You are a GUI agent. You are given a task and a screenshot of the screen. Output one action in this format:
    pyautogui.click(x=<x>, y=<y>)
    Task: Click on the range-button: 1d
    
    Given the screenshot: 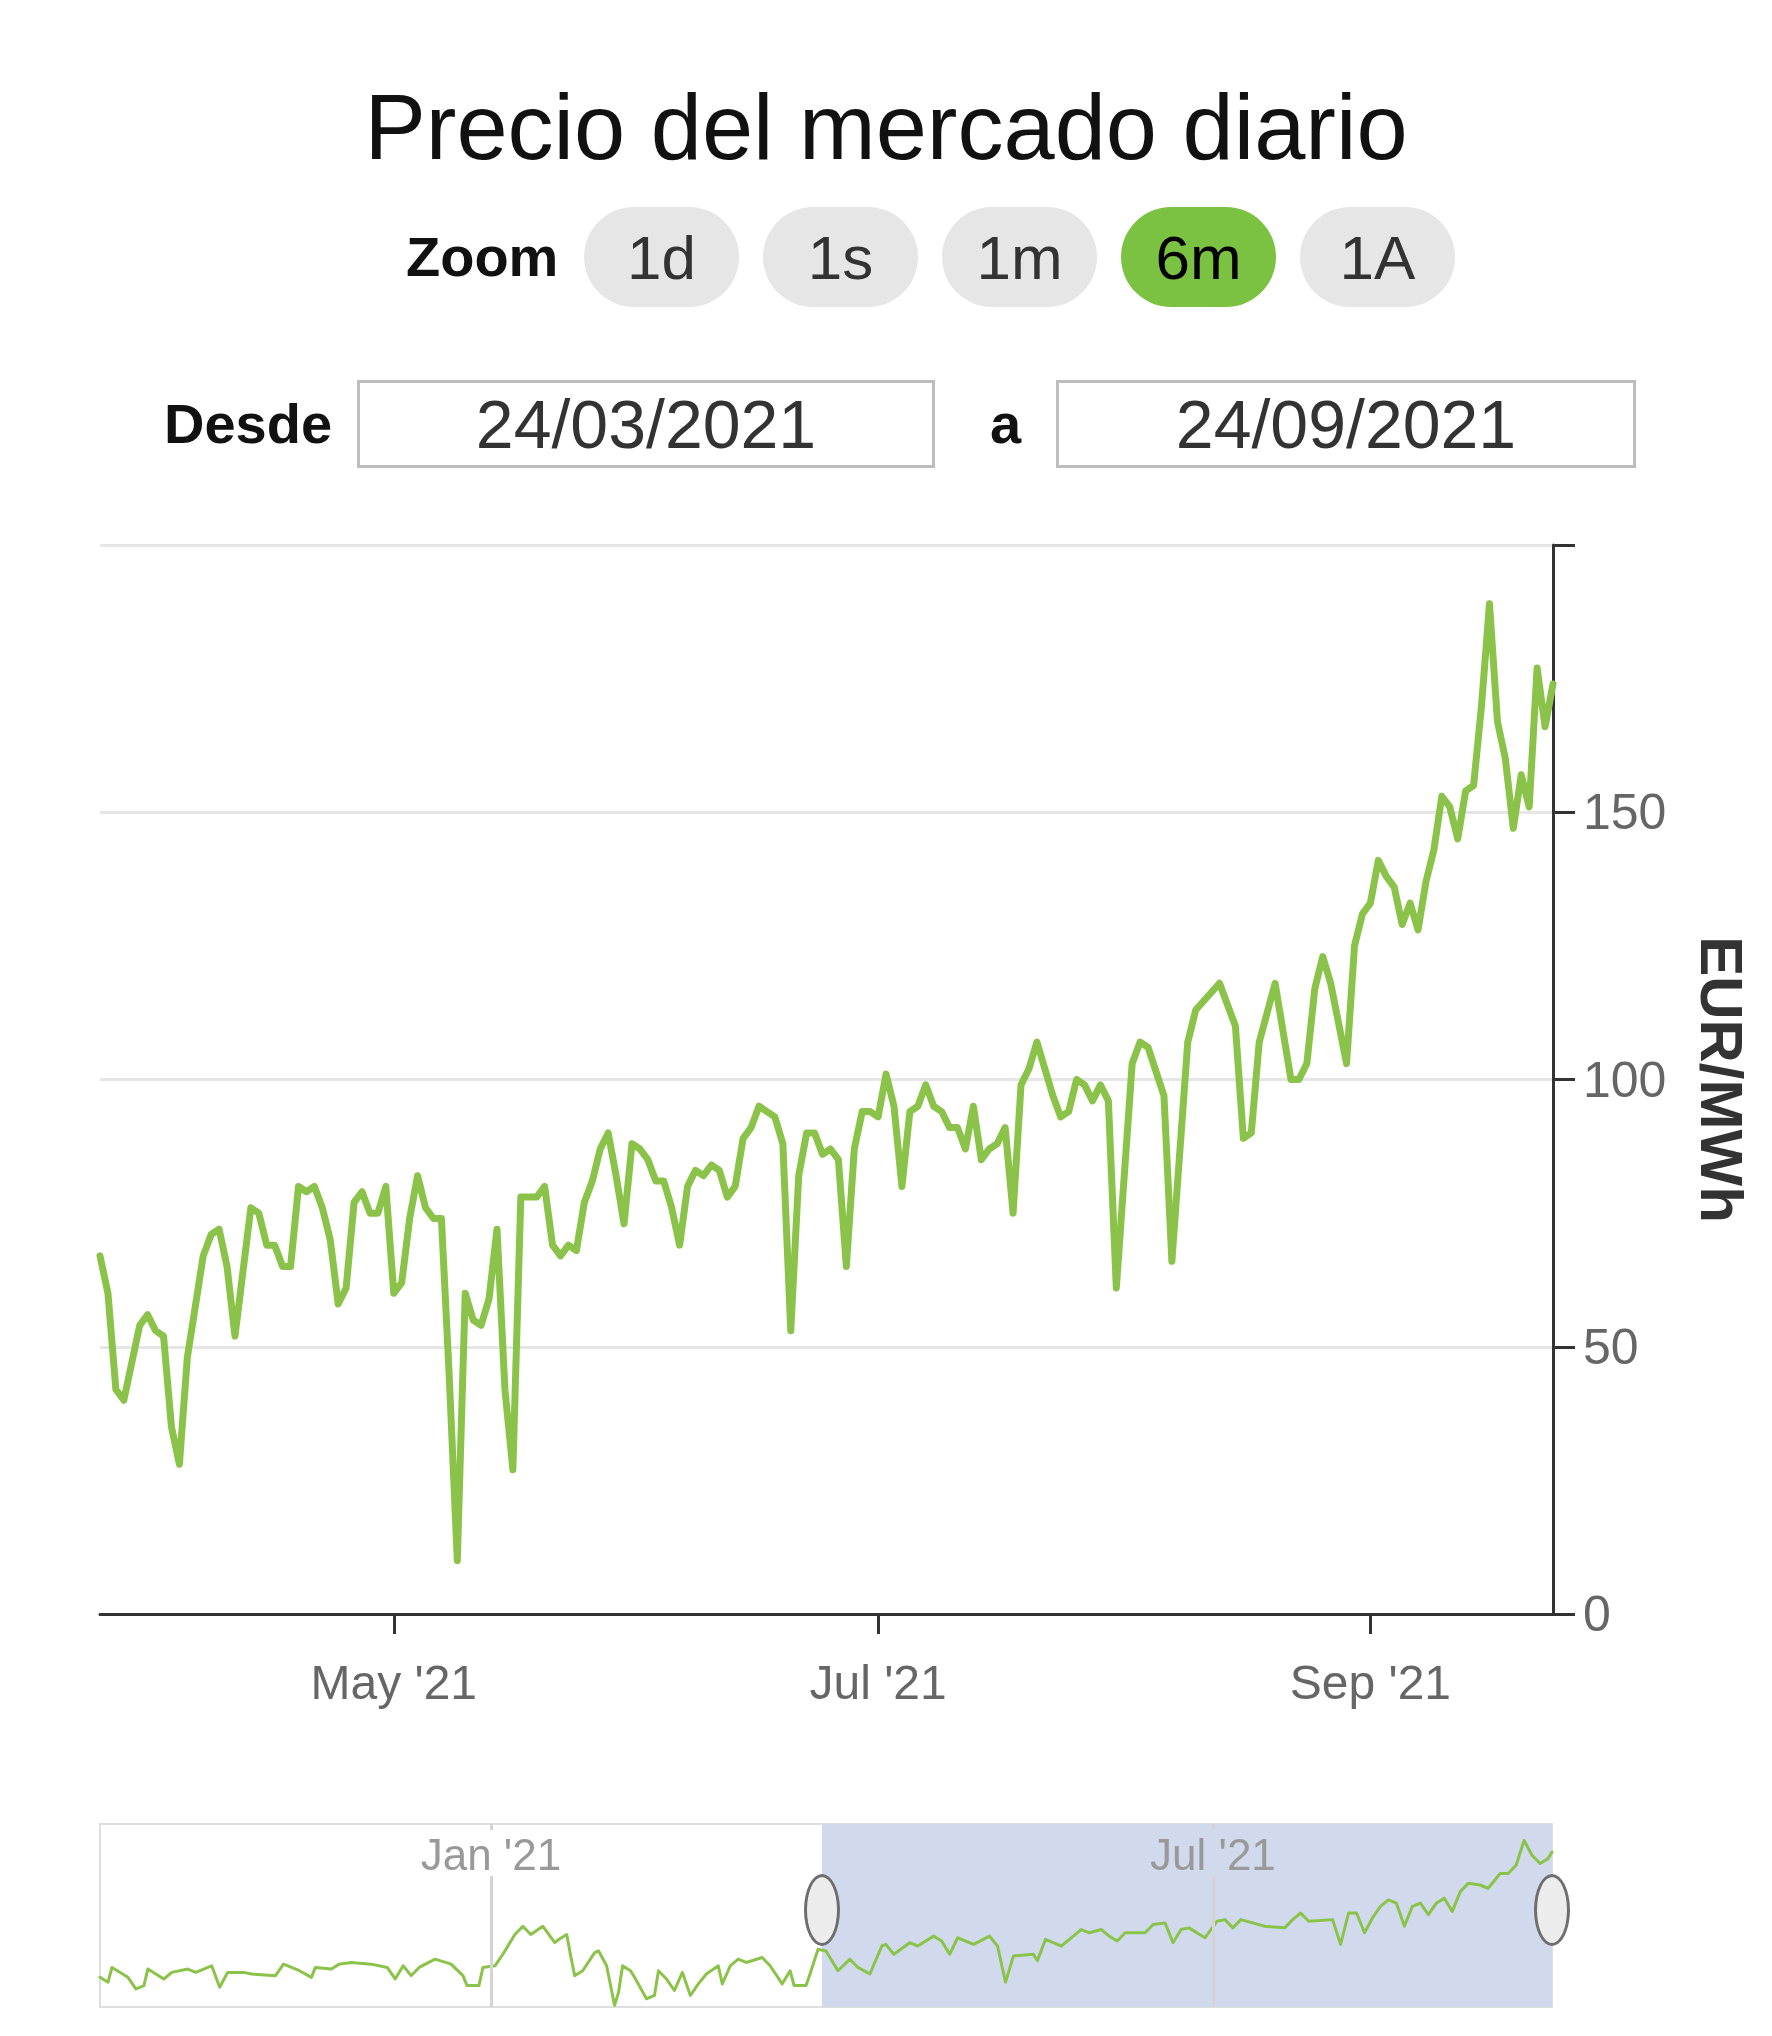 What is the action you would take?
    pyautogui.click(x=661, y=257)
    